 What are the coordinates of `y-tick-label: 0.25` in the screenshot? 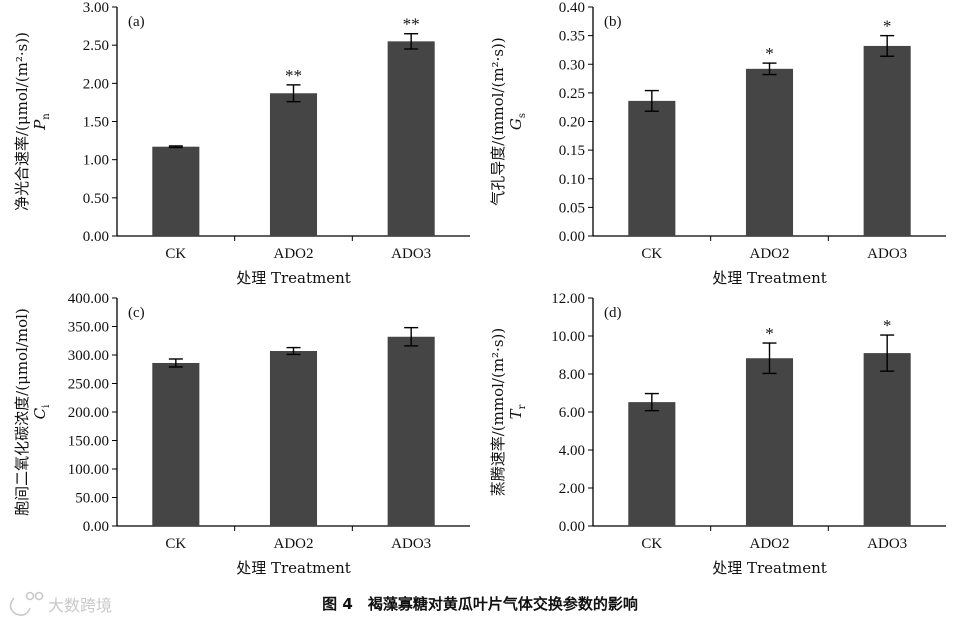 It's located at (572, 94).